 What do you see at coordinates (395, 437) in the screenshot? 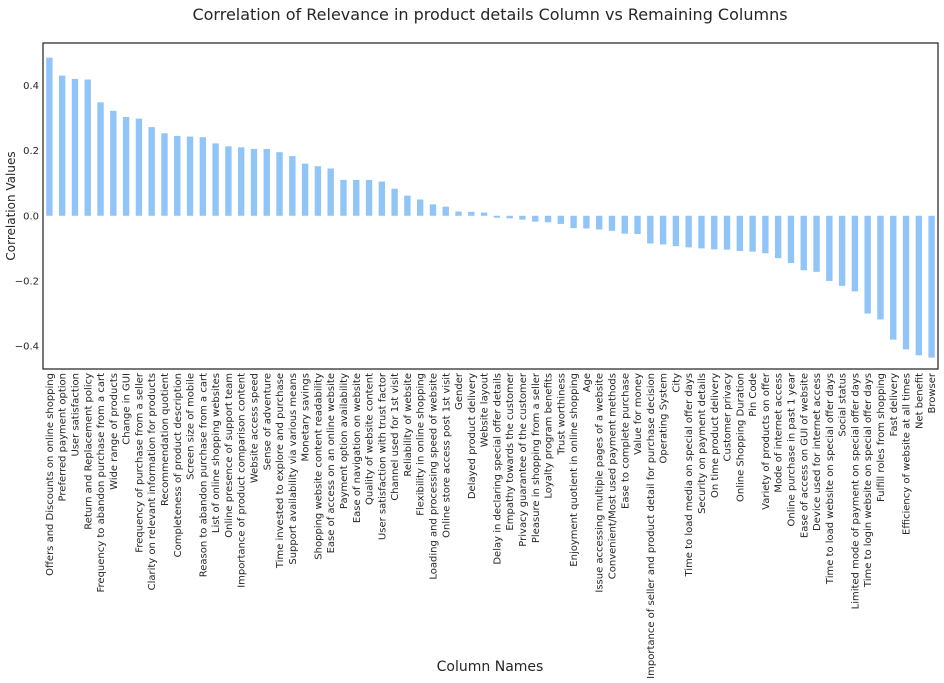
I see `x-tick-label: Channel used for 1st visit` at bounding box center [395, 437].